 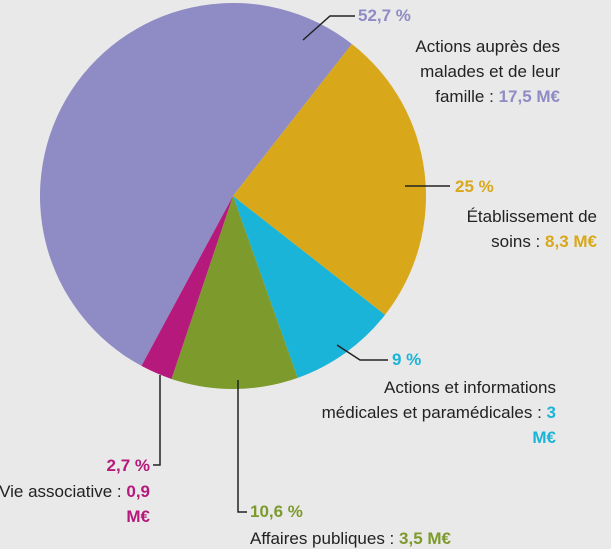 I want to click on category-label: Affaires publiques : 3,5 M€, so click(x=410, y=537).